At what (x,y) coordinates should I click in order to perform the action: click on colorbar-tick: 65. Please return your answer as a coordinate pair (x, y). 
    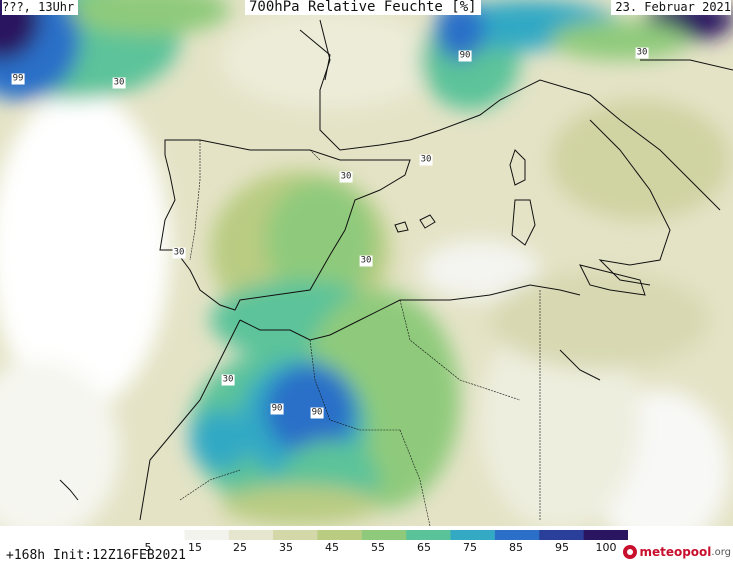
    Looking at the image, I should click on (424, 547).